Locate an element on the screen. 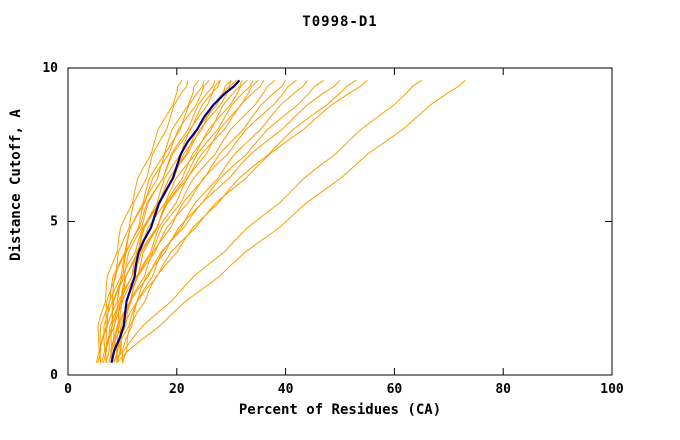  y-tick-label: 0 is located at coordinates (54, 375).